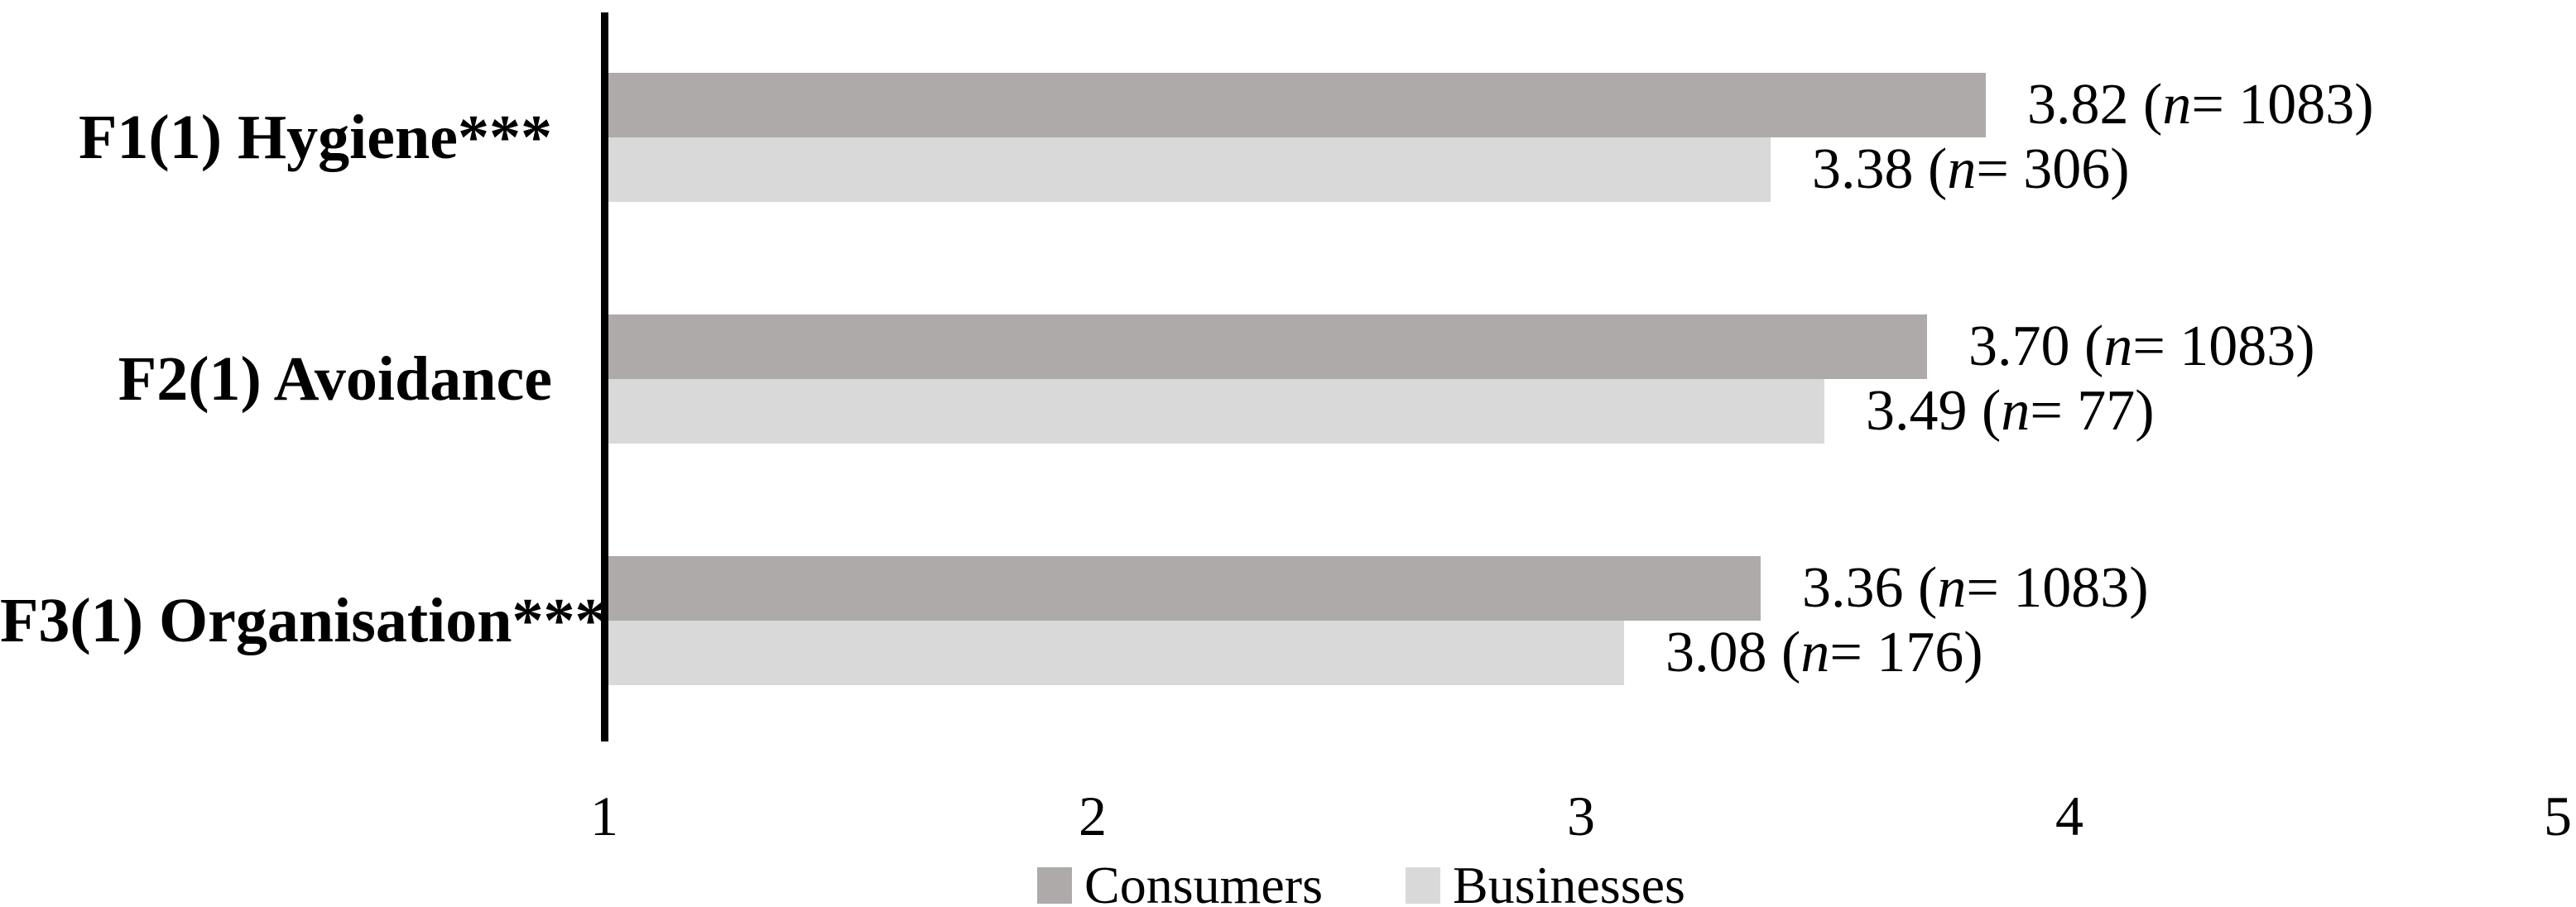  What do you see at coordinates (2141, 346) in the screenshot?
I see `bar-value-label-consumers-2: 3.70 (n = 1083)` at bounding box center [2141, 346].